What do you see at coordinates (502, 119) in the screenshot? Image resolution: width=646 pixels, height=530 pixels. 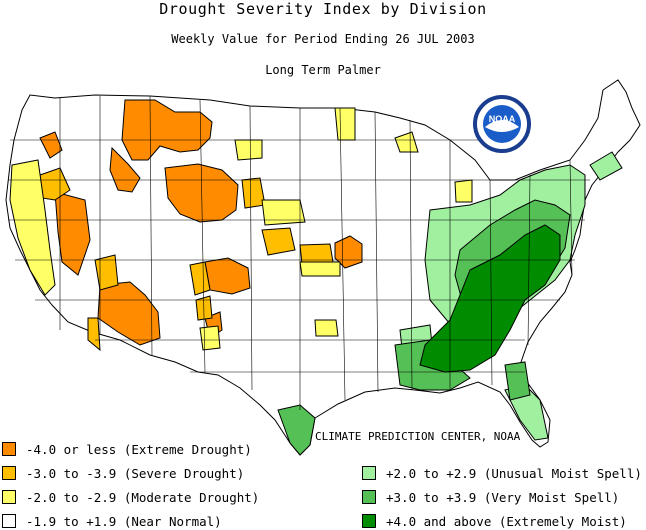 I see `noaa-logo-text: NOAA` at bounding box center [502, 119].